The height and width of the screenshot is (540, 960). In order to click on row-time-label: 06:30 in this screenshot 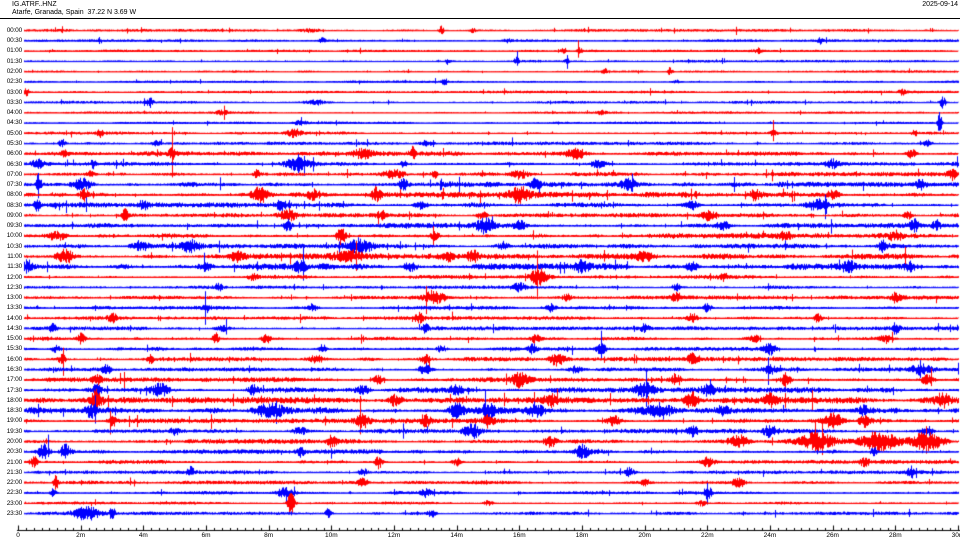, I will do `click(14, 164)`.